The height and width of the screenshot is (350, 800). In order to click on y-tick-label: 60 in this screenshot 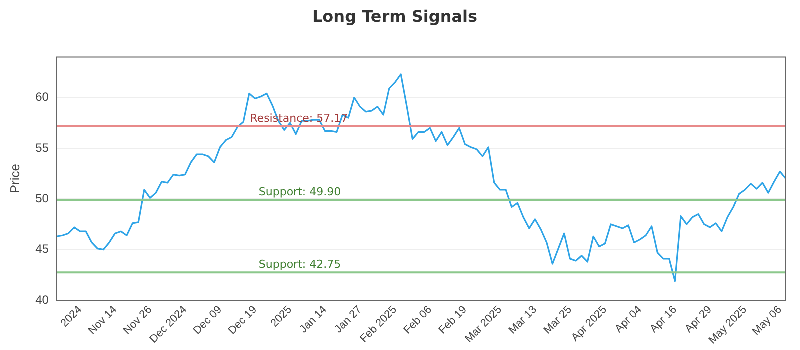, I will do `click(43, 97)`.